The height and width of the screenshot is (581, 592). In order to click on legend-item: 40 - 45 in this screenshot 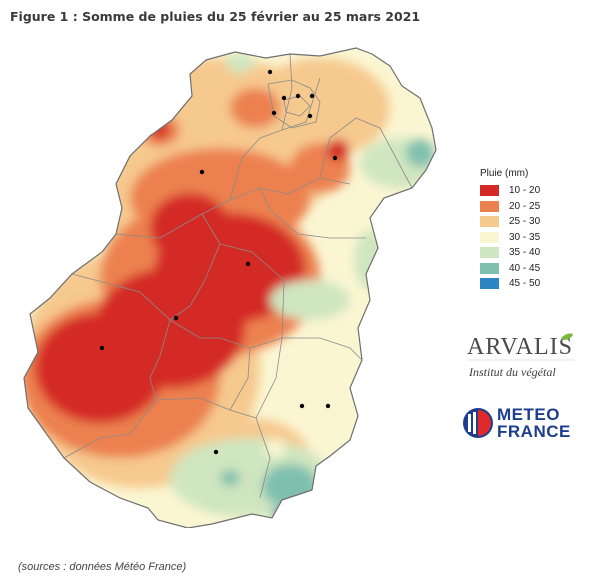, I will do `click(510, 269)`.